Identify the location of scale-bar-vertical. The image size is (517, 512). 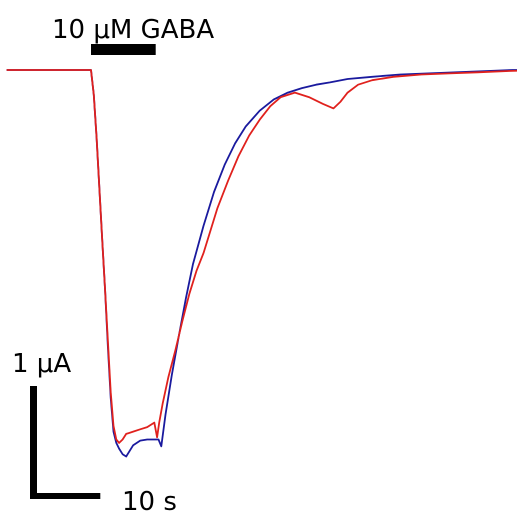
(33, 442).